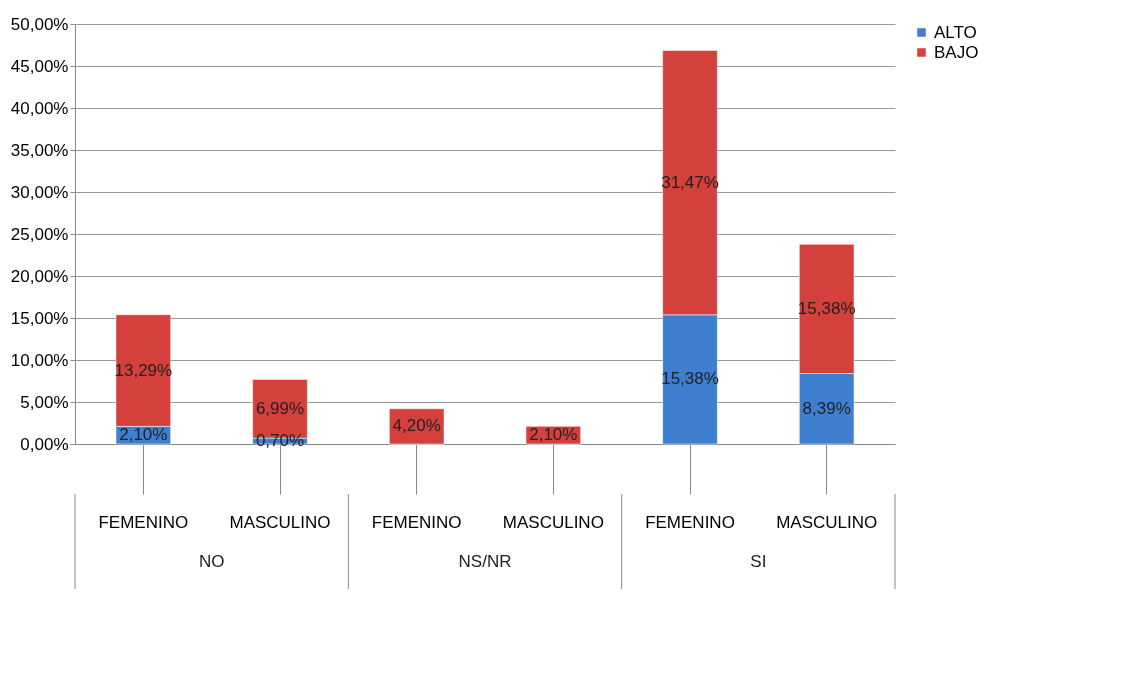 Image resolution: width=1133 pixels, height=697 pixels. I want to click on y-tick-label: 30,00%, so click(39, 192).